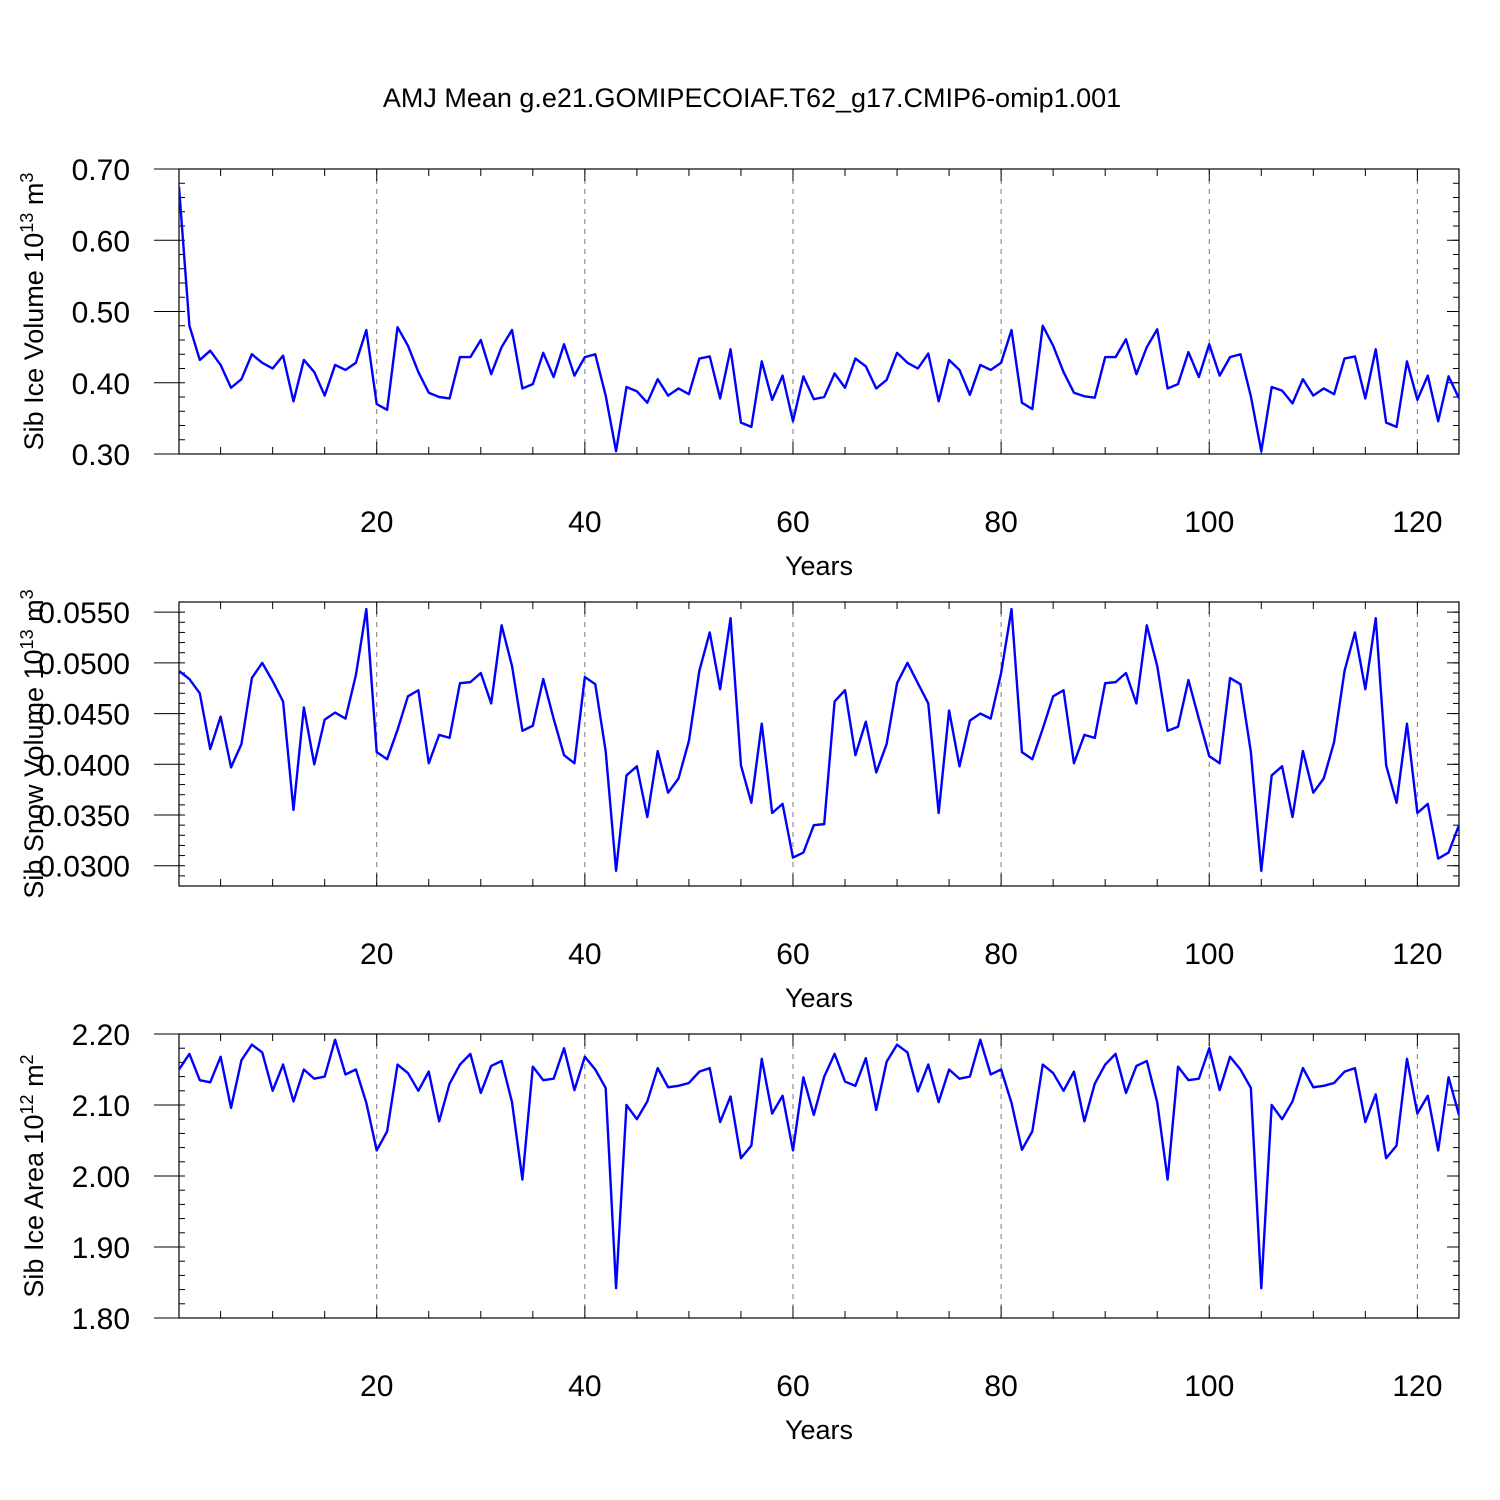  What do you see at coordinates (101, 313) in the screenshot?
I see `y-tick-label: 0.50` at bounding box center [101, 313].